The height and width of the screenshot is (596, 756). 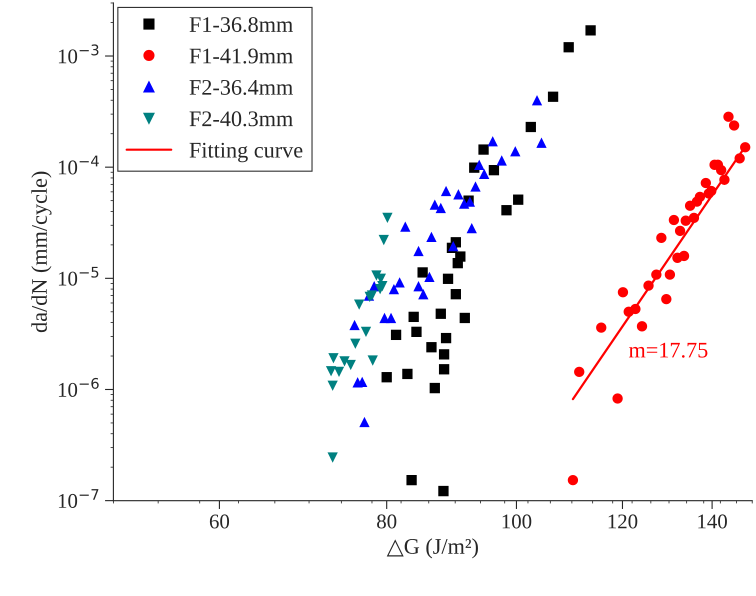 What do you see at coordinates (712, 521) in the screenshot?
I see `x-tick-label: 140` at bounding box center [712, 521].